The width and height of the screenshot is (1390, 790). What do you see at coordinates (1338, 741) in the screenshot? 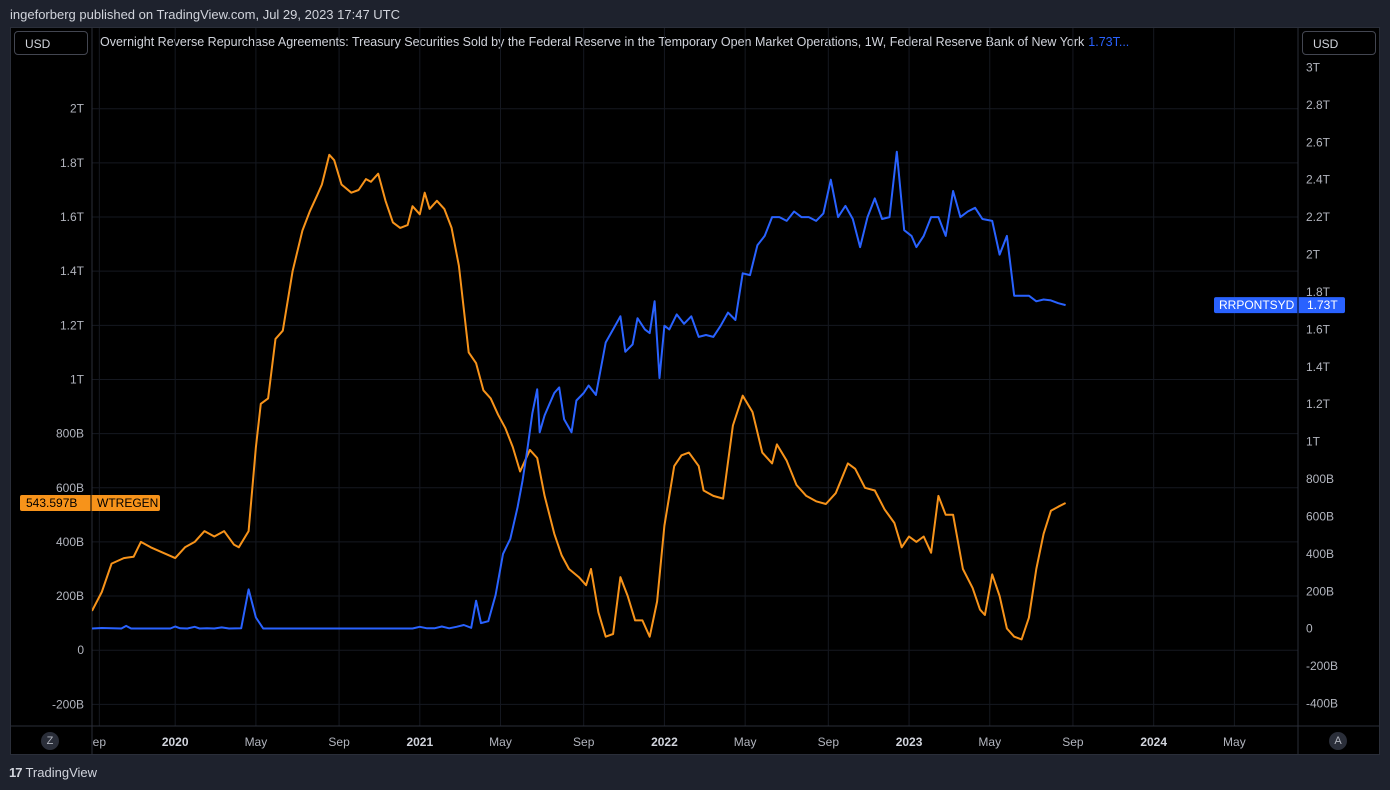
I see `auto-scale-button: A` at bounding box center [1338, 741].